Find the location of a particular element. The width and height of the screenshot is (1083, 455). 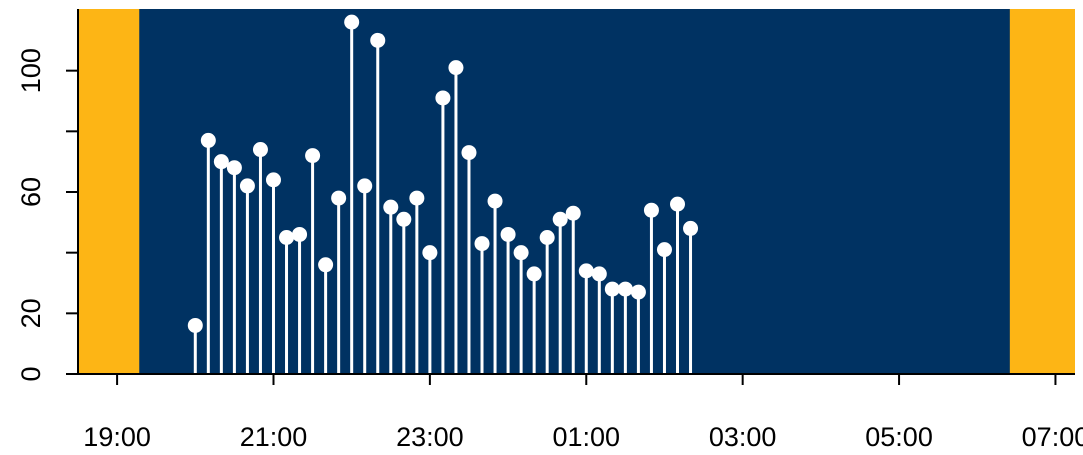

x-tick-label: 23:00 is located at coordinates (430, 437).